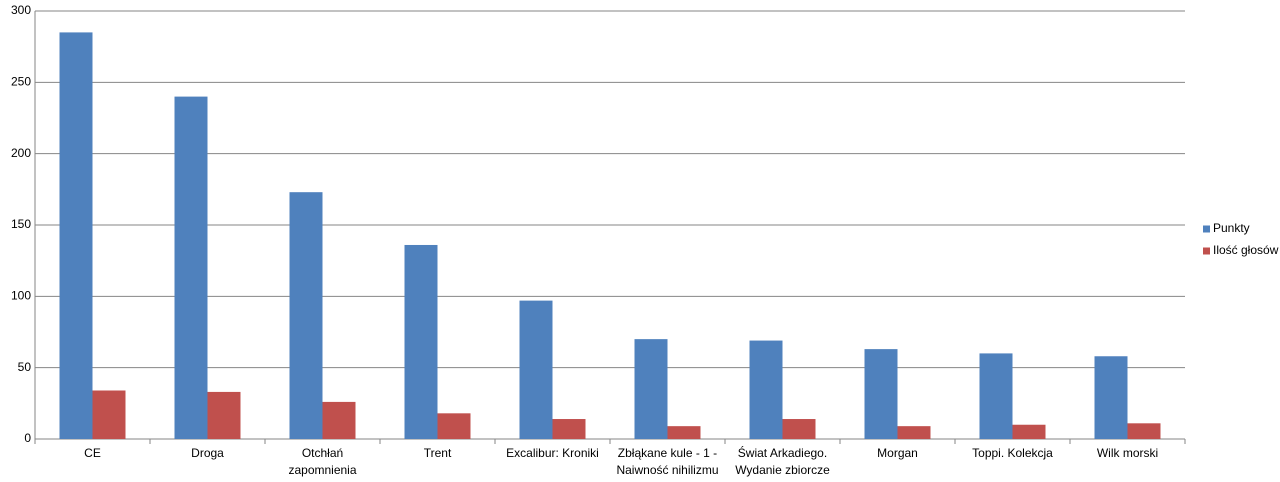 The height and width of the screenshot is (482, 1280). What do you see at coordinates (27, 438) in the screenshot?
I see `y-tick-label: 0` at bounding box center [27, 438].